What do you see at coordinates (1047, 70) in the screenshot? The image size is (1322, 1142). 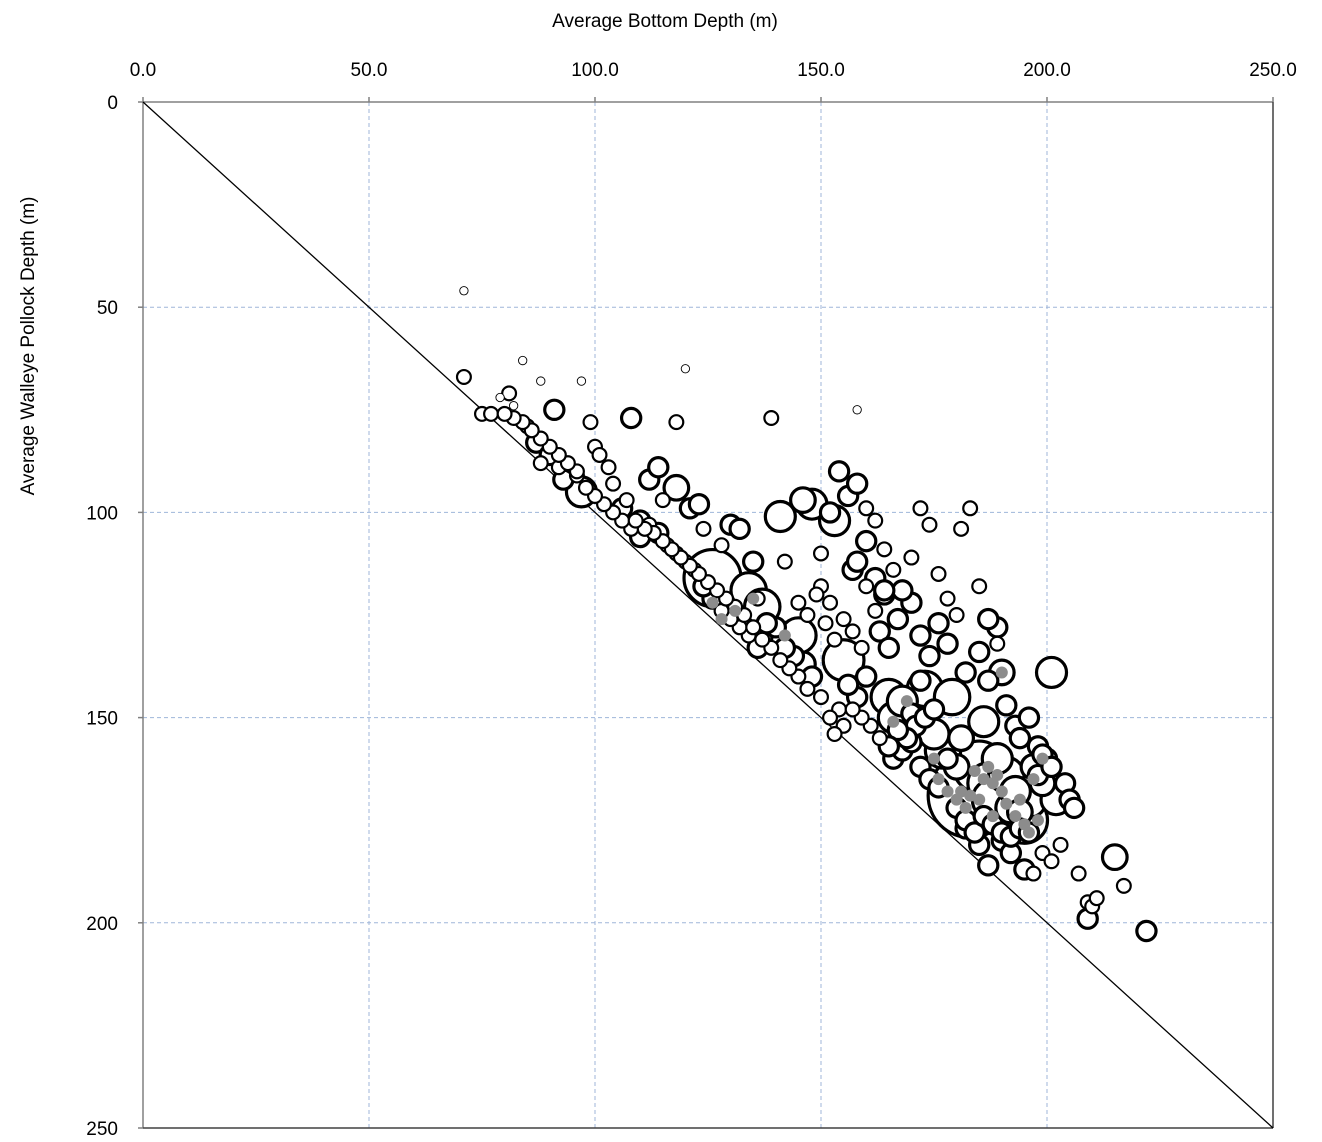 I see `x-tick-label: 200.0` at bounding box center [1047, 70].